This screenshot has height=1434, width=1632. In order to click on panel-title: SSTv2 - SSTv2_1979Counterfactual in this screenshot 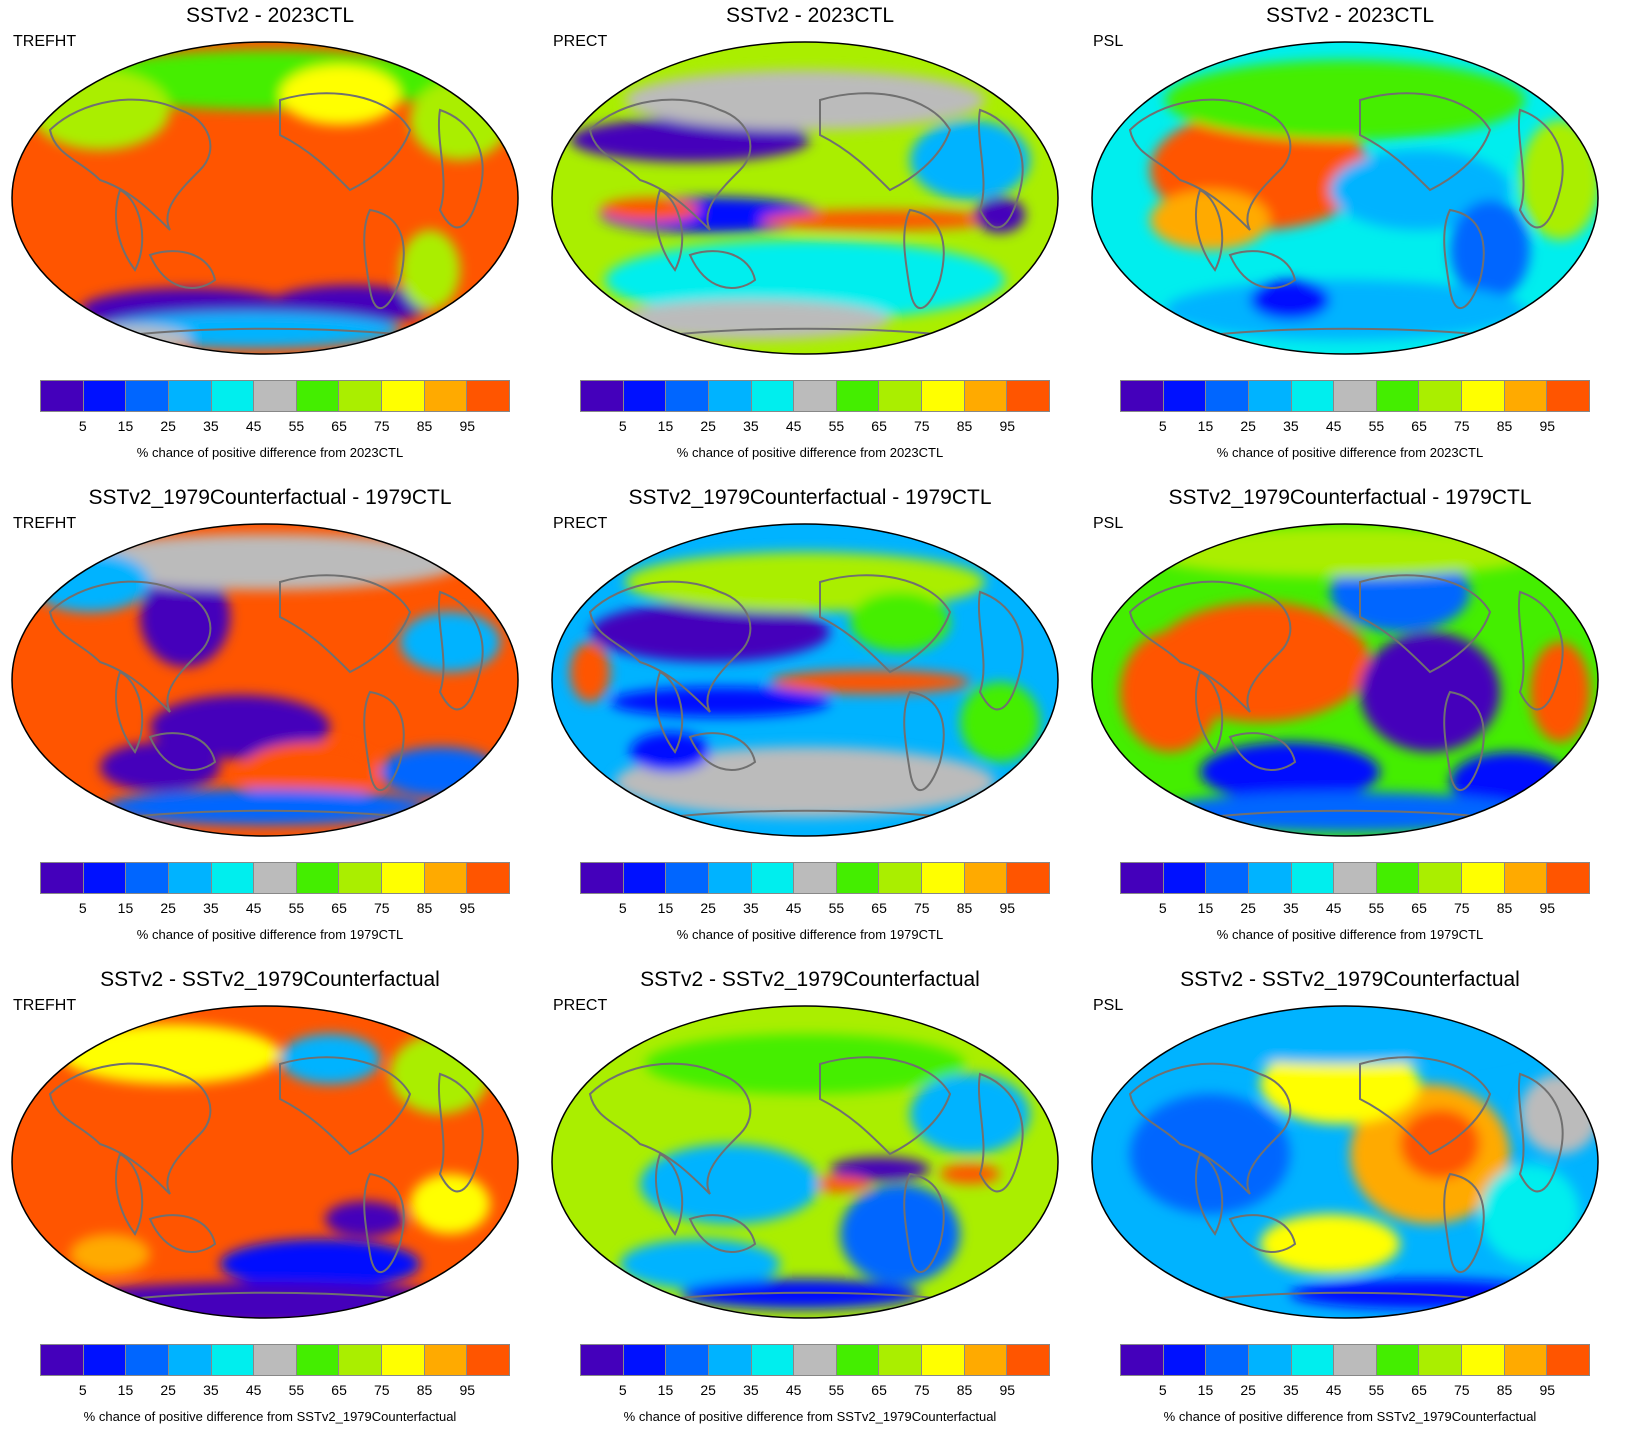, I will do `click(810, 979)`.